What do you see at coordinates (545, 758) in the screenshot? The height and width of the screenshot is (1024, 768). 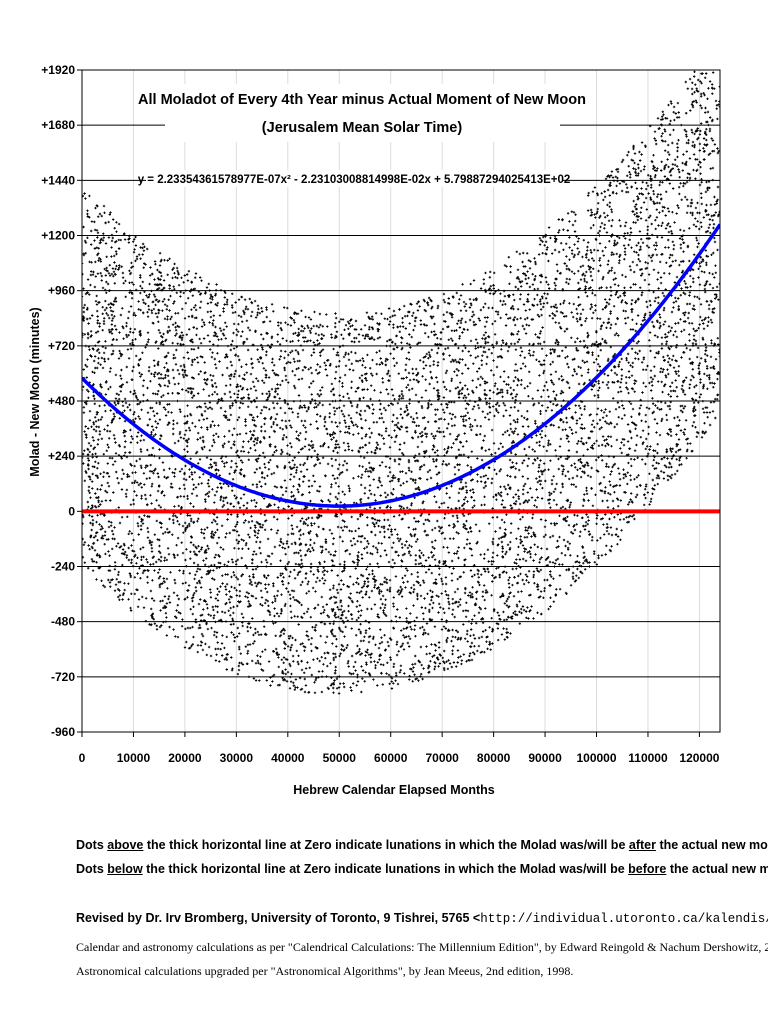 I see `x-tick-label: 90000` at bounding box center [545, 758].